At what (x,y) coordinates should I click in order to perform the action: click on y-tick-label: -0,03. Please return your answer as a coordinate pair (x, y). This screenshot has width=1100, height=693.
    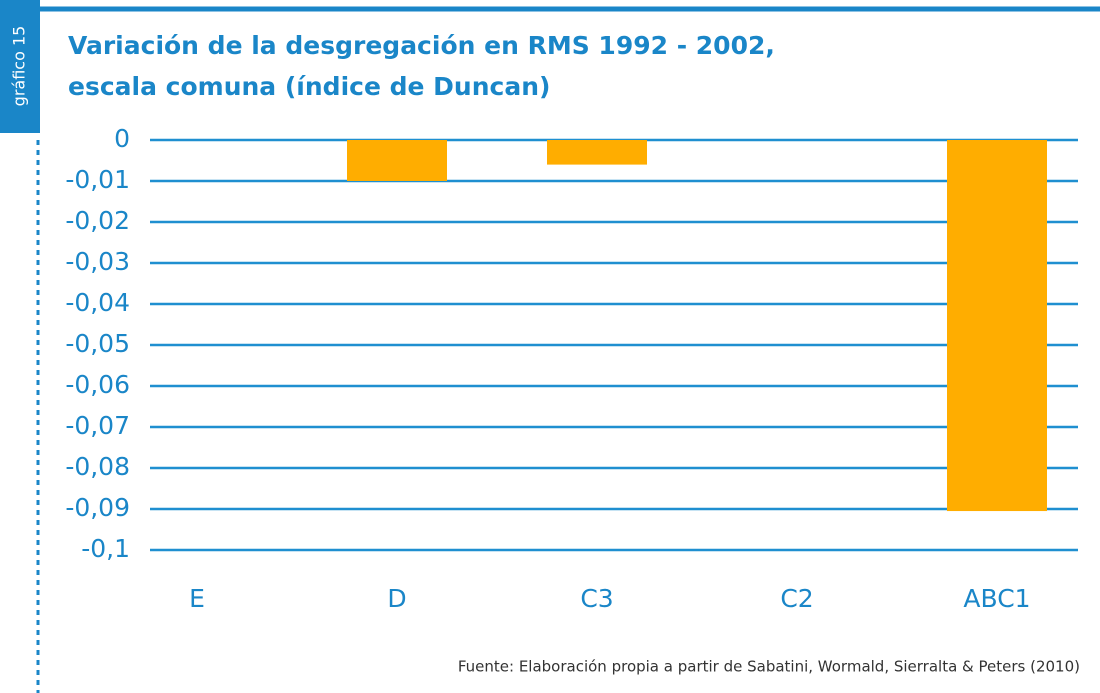
    Looking at the image, I should click on (97, 261).